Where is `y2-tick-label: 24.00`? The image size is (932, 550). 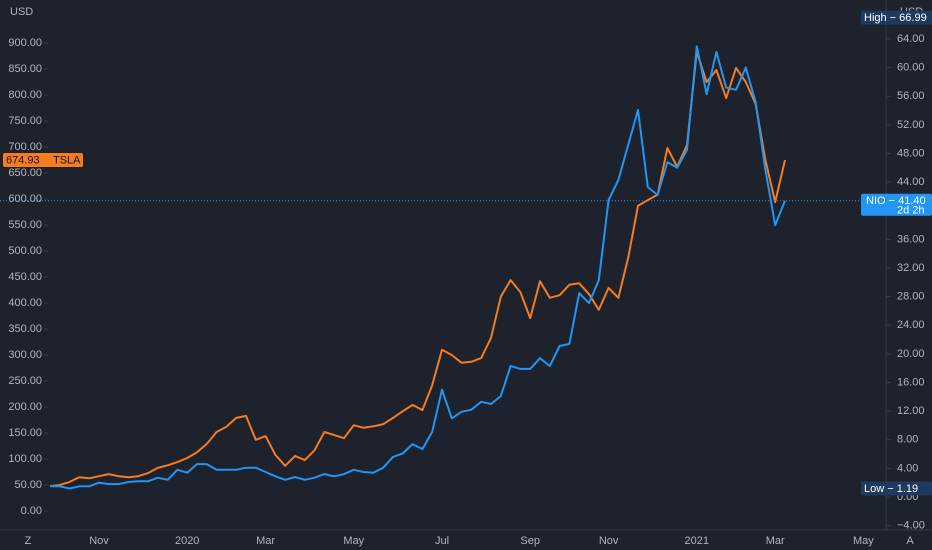 y2-tick-label: 24.00 is located at coordinates (911, 325).